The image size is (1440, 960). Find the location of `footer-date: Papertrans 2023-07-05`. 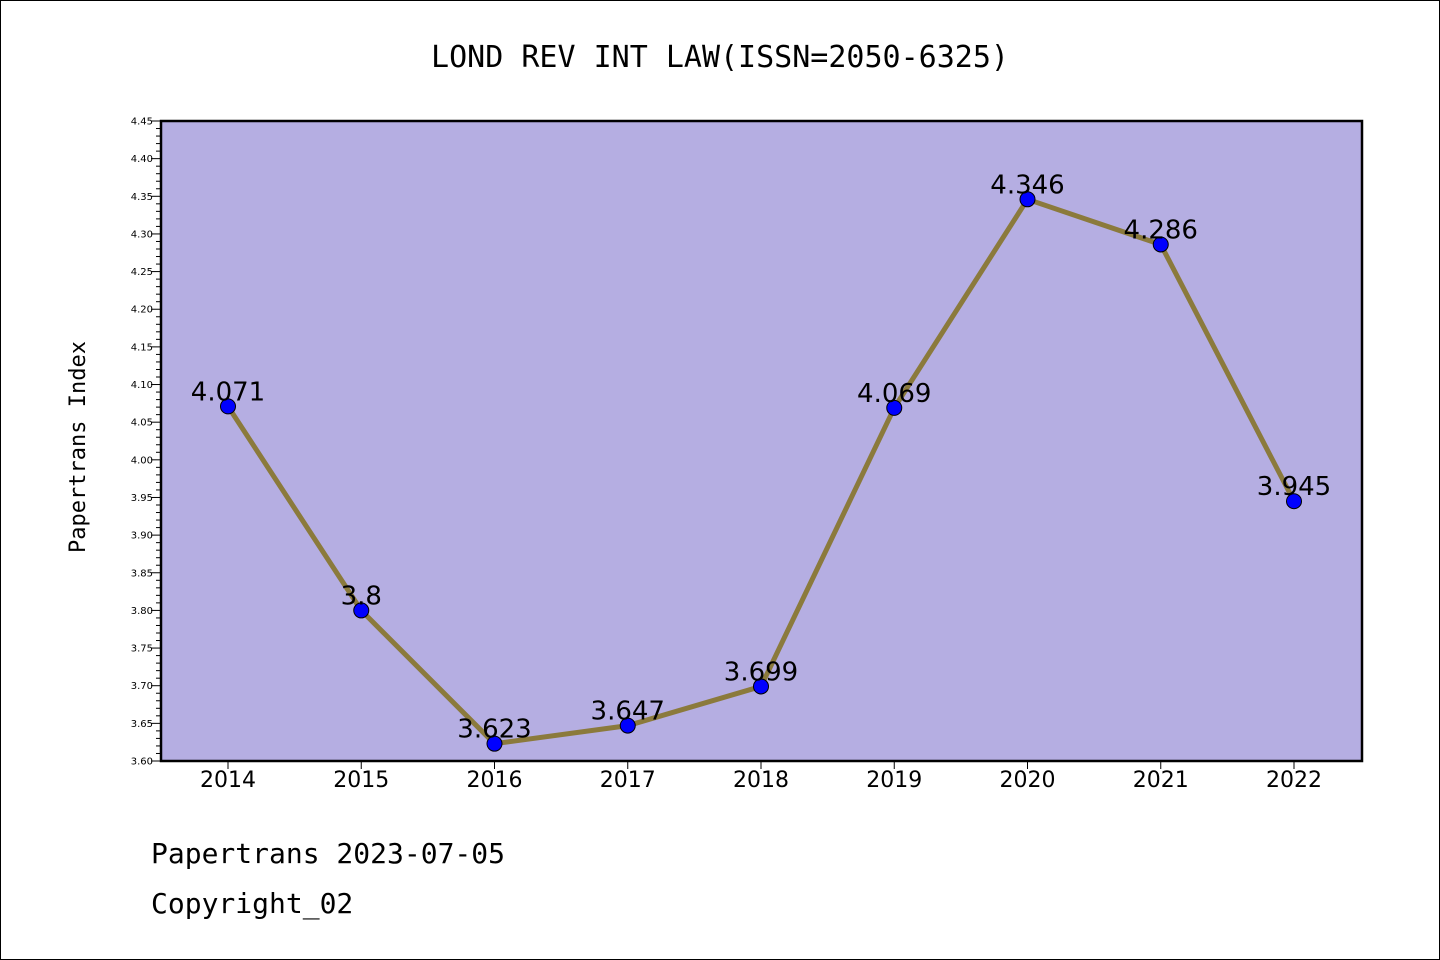

footer-date: Papertrans 2023-07-05 is located at coordinates (328, 853).